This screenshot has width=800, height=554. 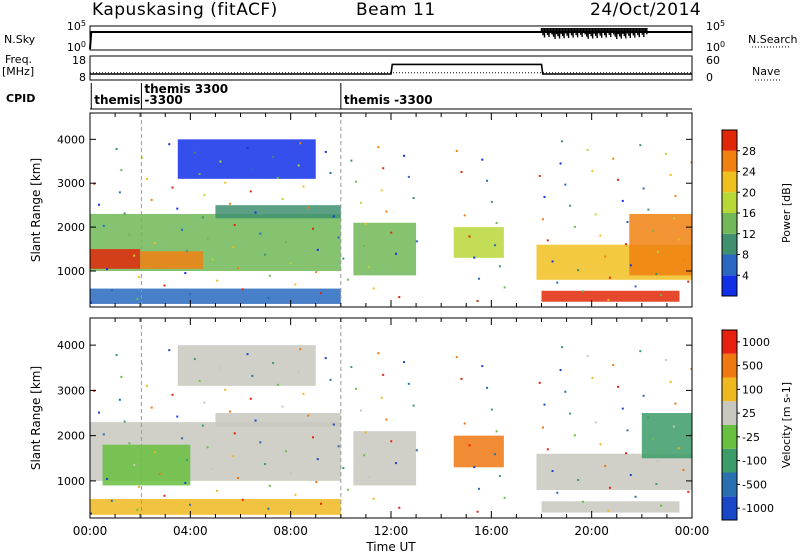 What do you see at coordinates (594, 33) in the screenshot?
I see `nsearch-line` at bounding box center [594, 33].